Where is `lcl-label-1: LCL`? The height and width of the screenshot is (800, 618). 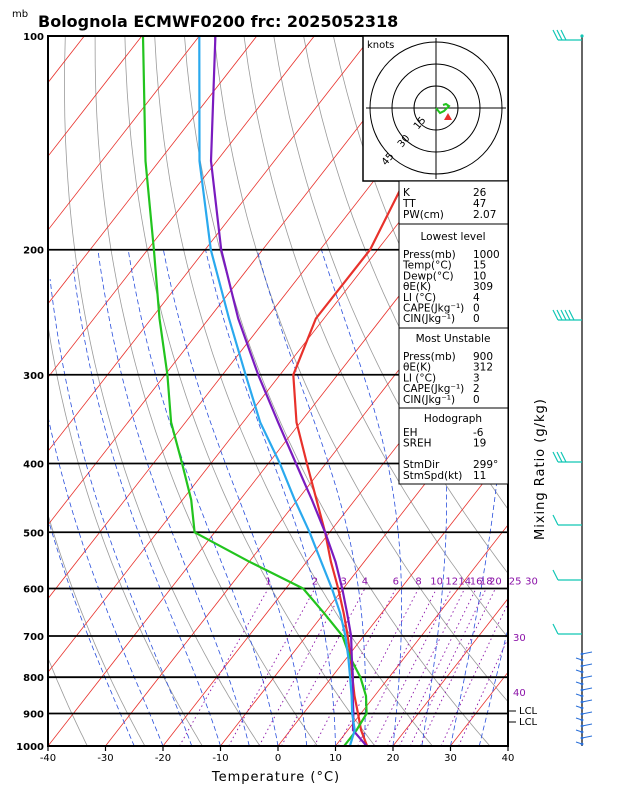
lcl-label-1: LCL is located at coordinates (528, 711).